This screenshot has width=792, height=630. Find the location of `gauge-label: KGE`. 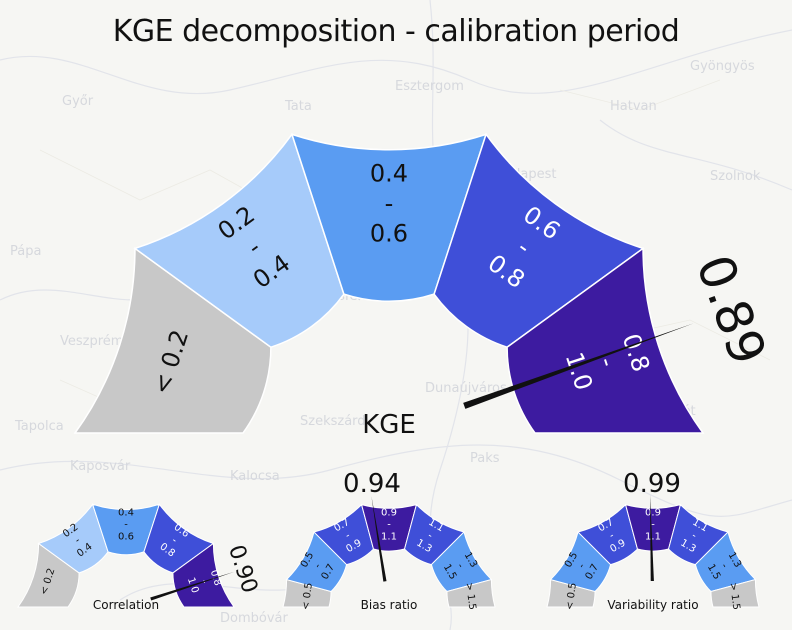

gauge-label: KGE is located at coordinates (389, 425).